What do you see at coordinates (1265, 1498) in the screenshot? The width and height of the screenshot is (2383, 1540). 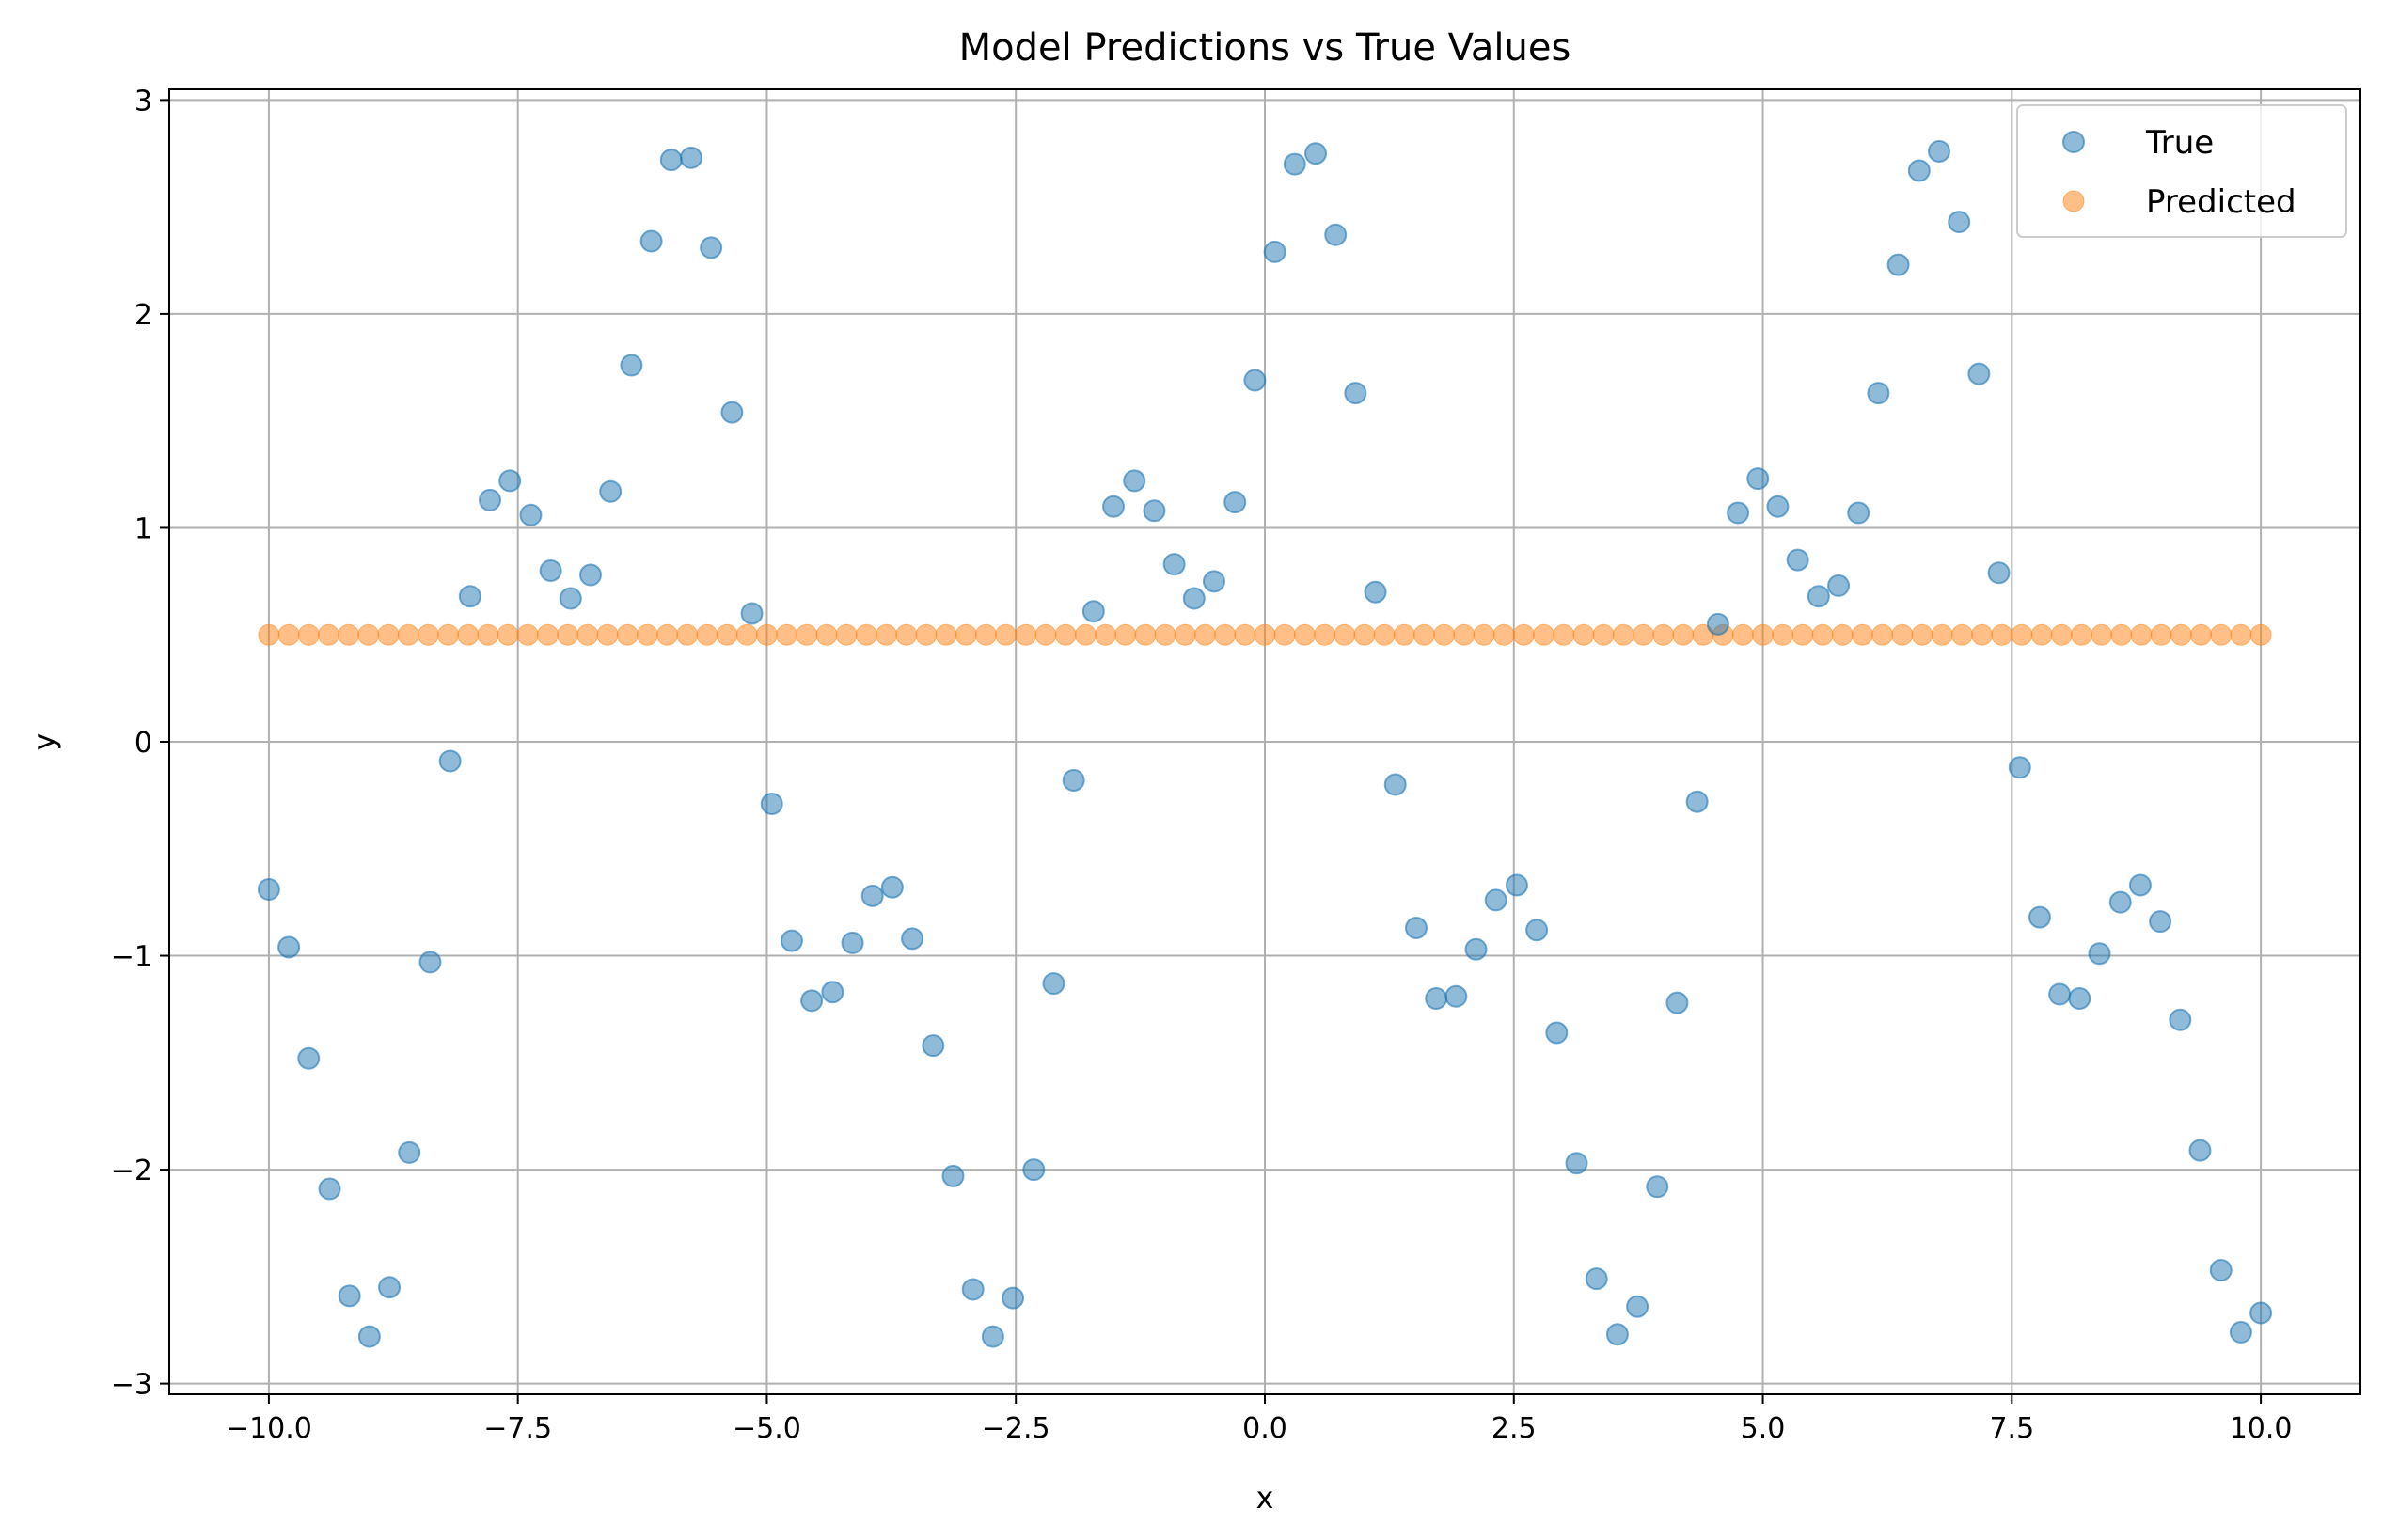 I see `x-axis-title: x` at bounding box center [1265, 1498].